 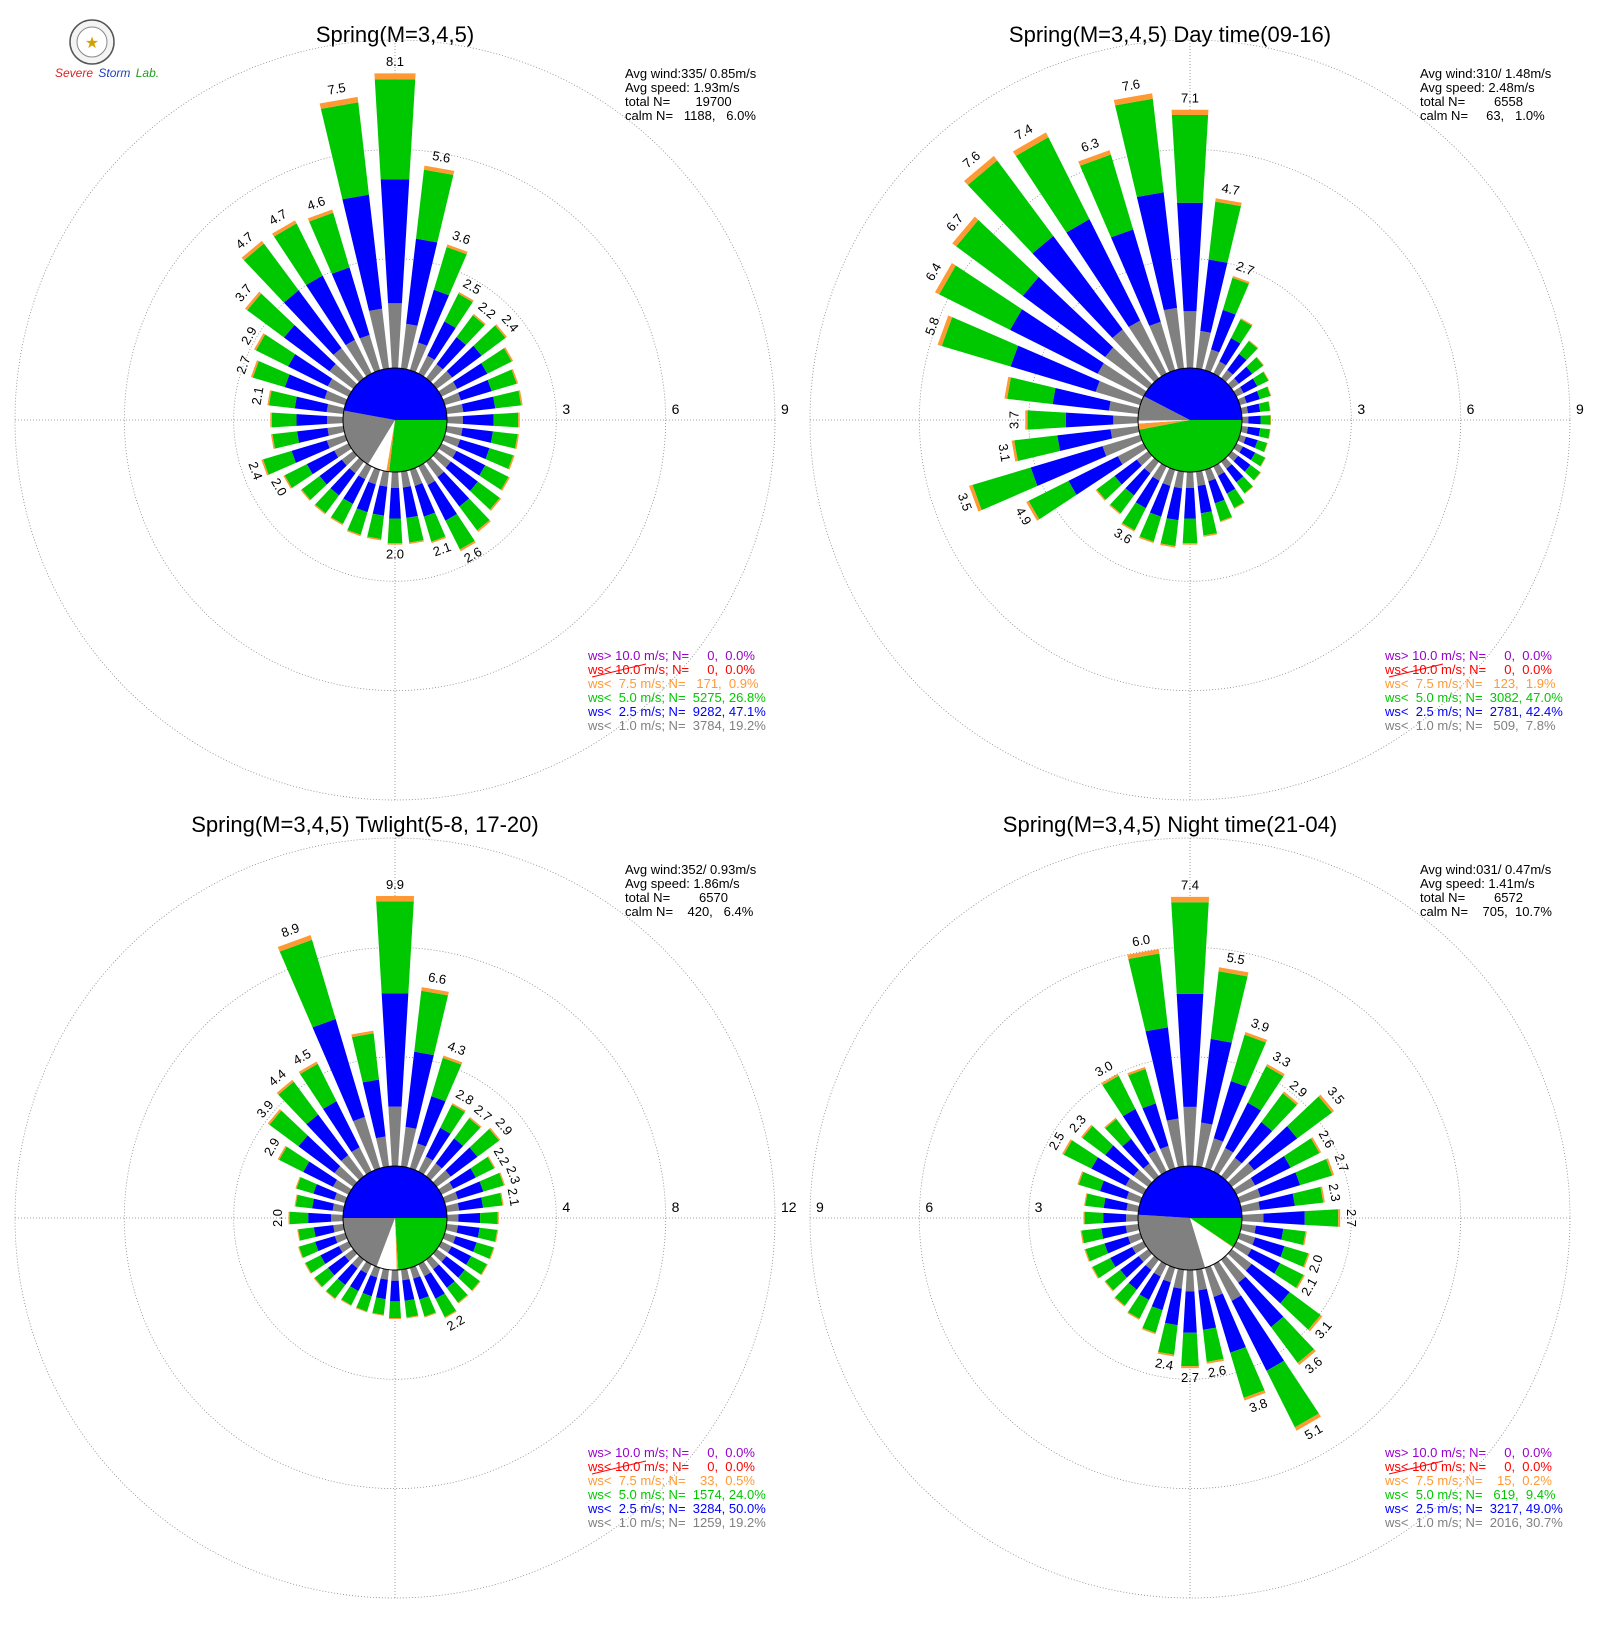 I want to click on center-pie-outline, so click(x=395, y=1218).